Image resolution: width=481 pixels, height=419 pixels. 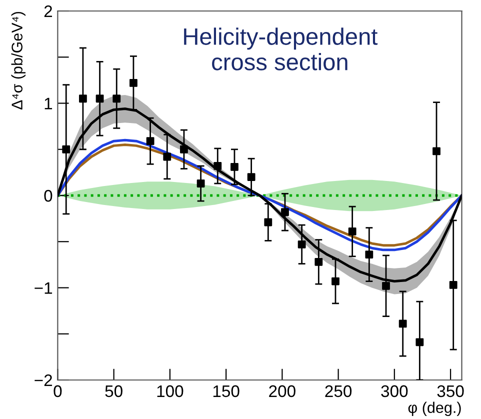 I want to click on x-tick-label: 200, so click(x=282, y=391).